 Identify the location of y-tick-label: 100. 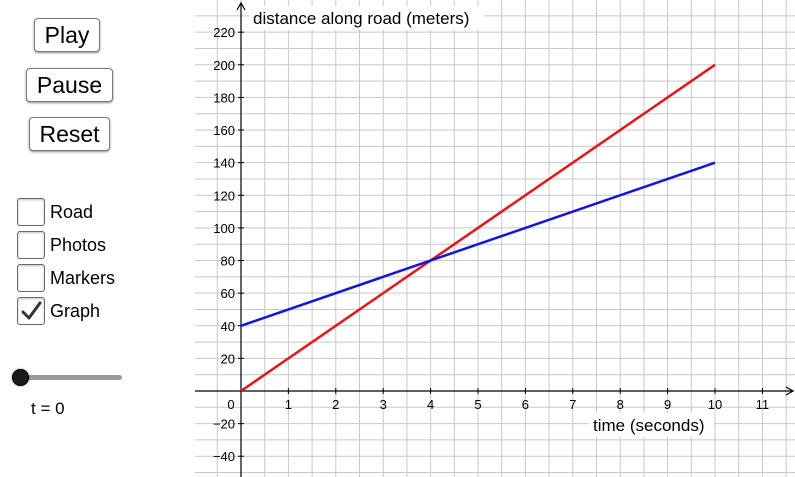
(224, 228).